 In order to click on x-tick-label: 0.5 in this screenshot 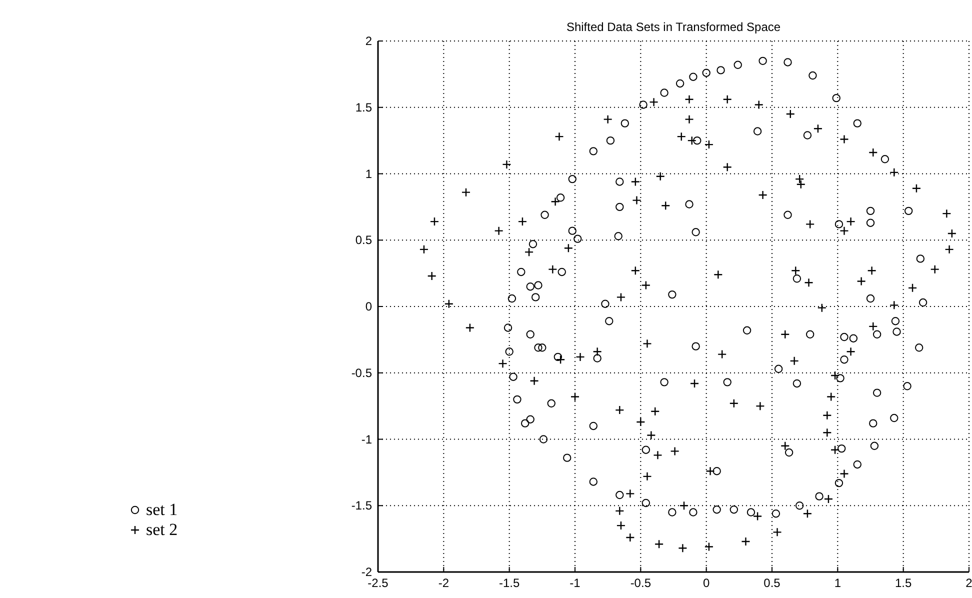, I will do `click(772, 583)`.